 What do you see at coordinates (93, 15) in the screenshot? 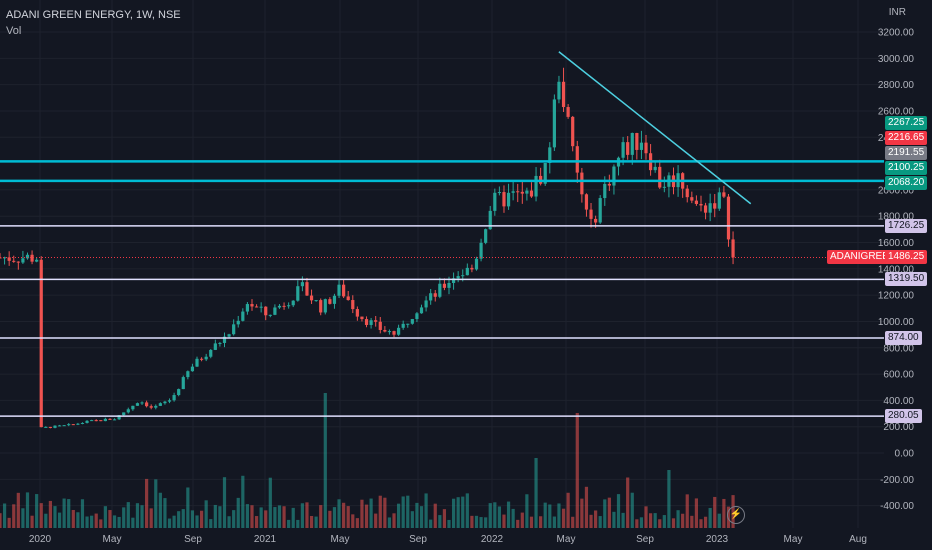
I see `symbol-title: ADANI GREEN ENERGY, 1W, NSE` at bounding box center [93, 15].